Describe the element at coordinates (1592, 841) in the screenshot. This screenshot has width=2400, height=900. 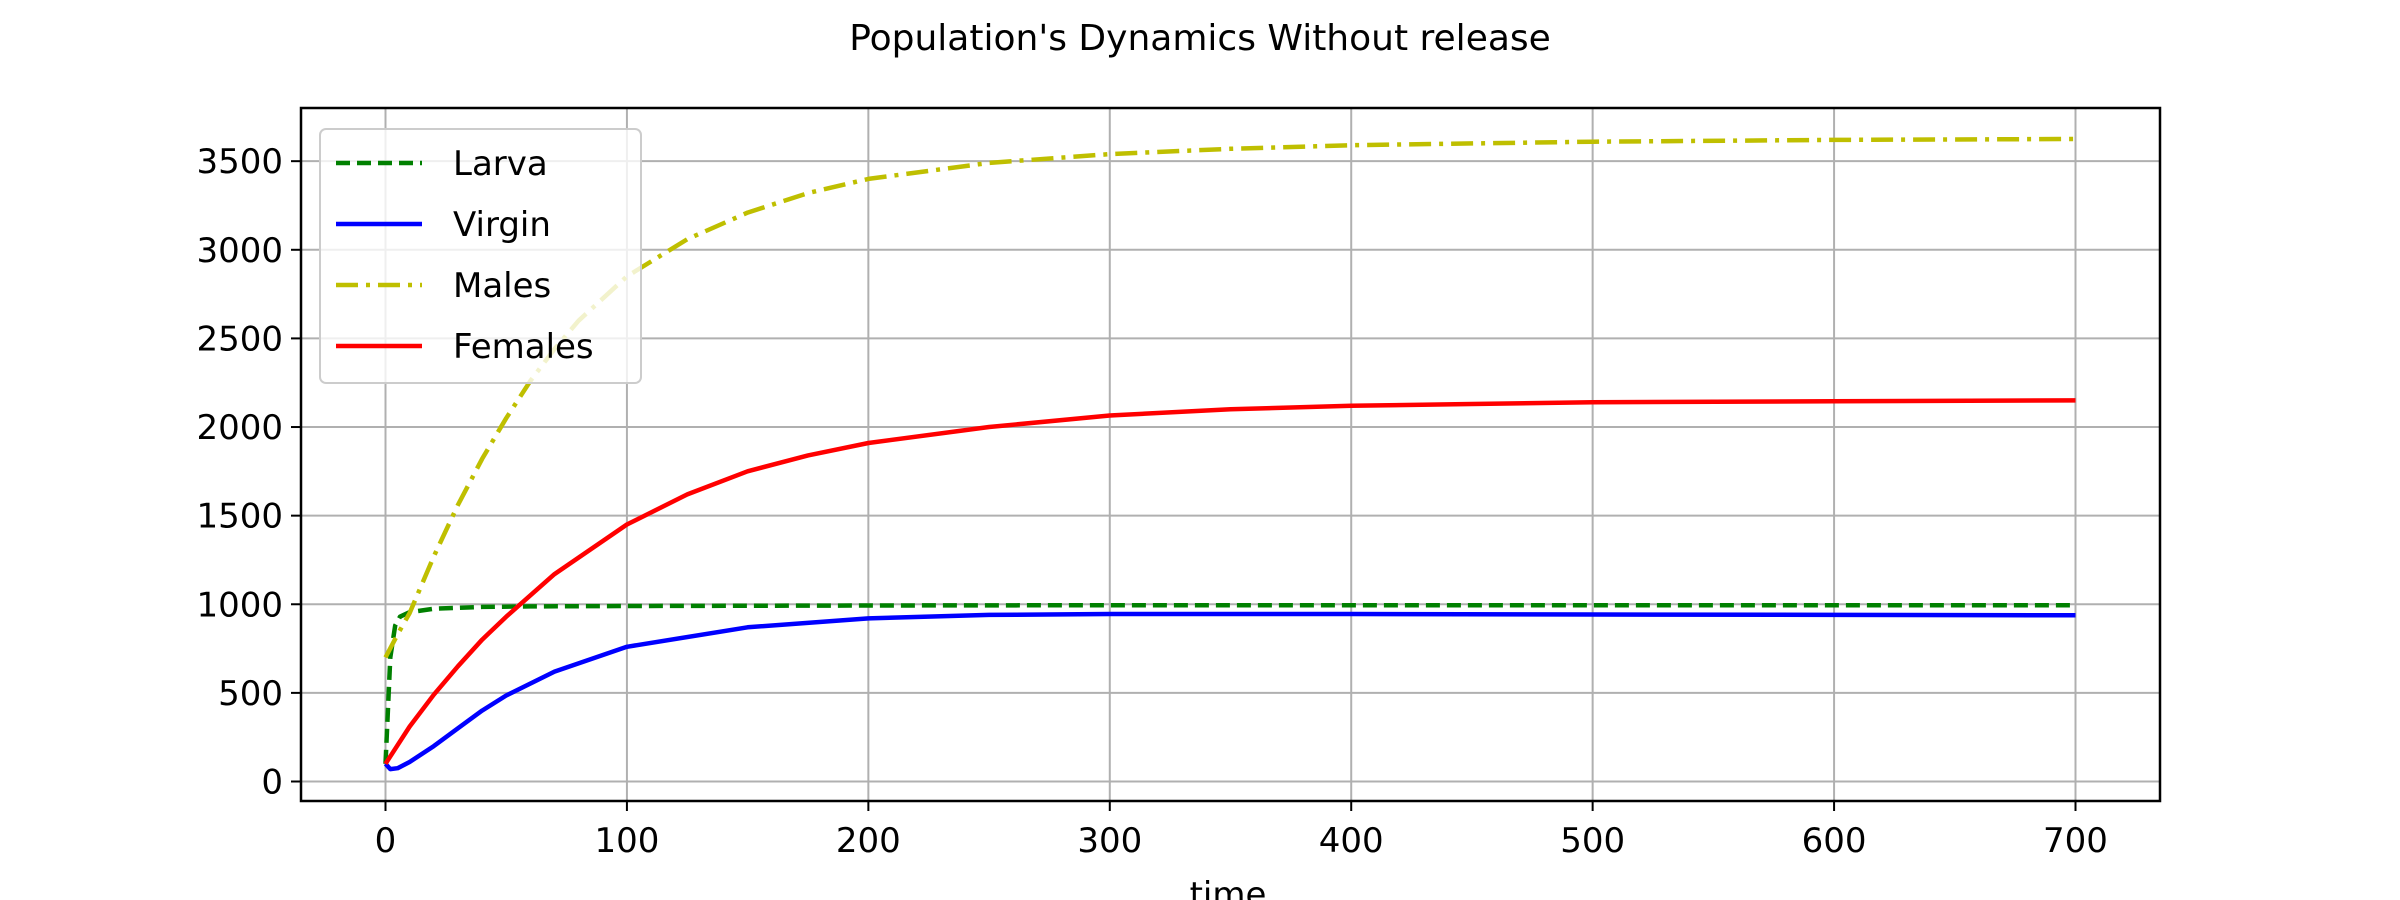
I see `x-tick-label: 500` at that location.